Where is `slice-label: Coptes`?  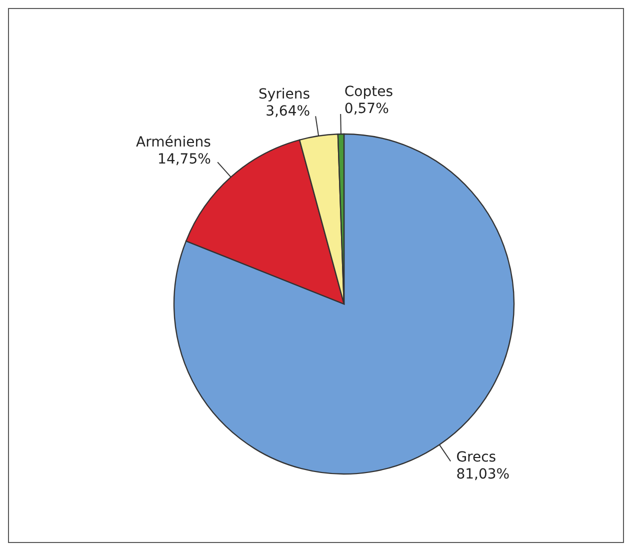 slice-label: Coptes is located at coordinates (369, 92).